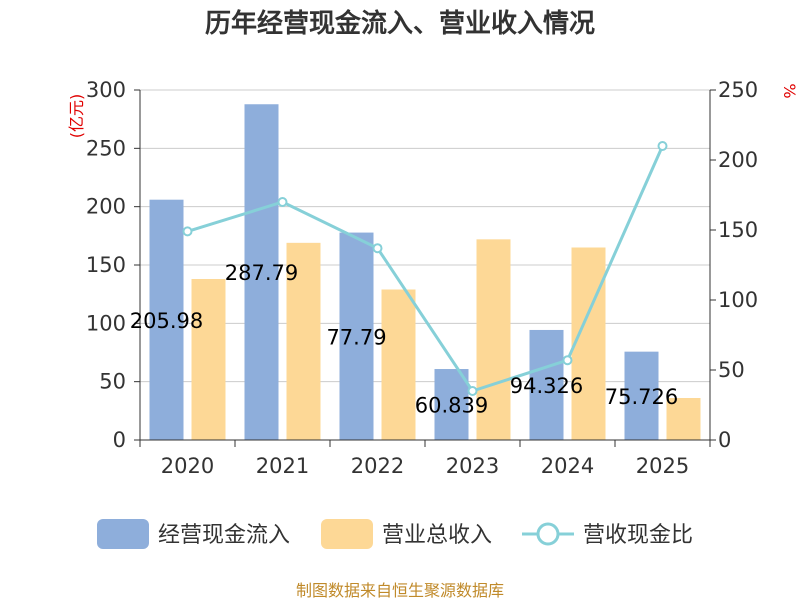  I want to click on left-axis-unit: (亿元), so click(76, 116).